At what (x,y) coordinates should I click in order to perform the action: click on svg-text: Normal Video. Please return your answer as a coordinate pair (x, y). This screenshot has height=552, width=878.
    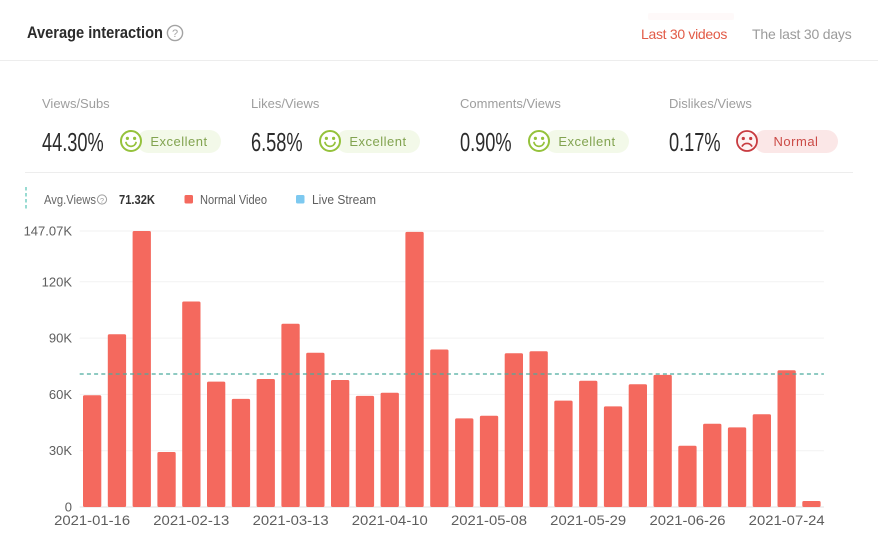
    Looking at the image, I should click on (233, 199).